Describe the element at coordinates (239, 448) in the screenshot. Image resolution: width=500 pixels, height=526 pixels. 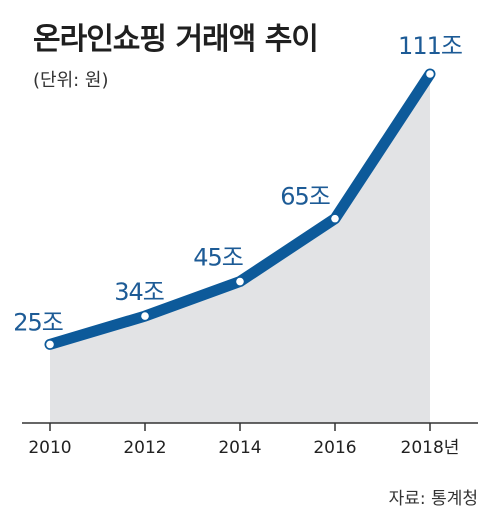
I see `x-tick-label: 2014` at that location.